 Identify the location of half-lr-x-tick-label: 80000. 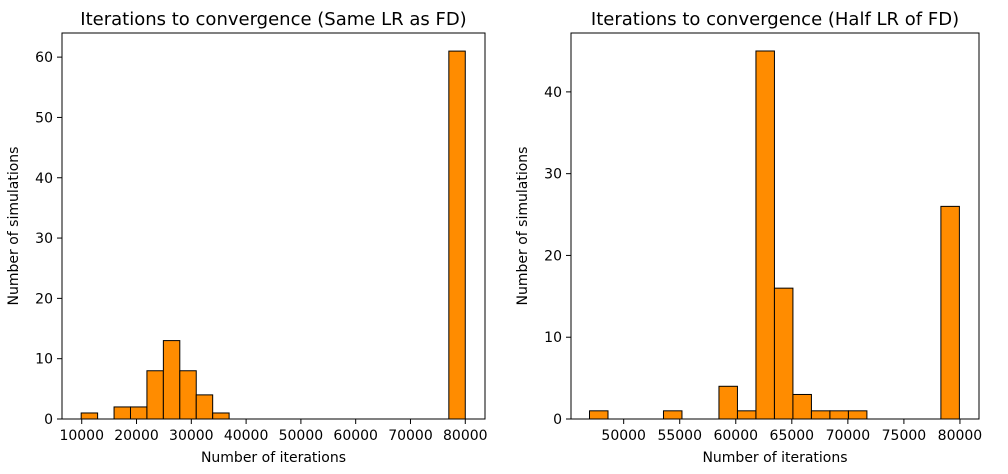
(960, 436).